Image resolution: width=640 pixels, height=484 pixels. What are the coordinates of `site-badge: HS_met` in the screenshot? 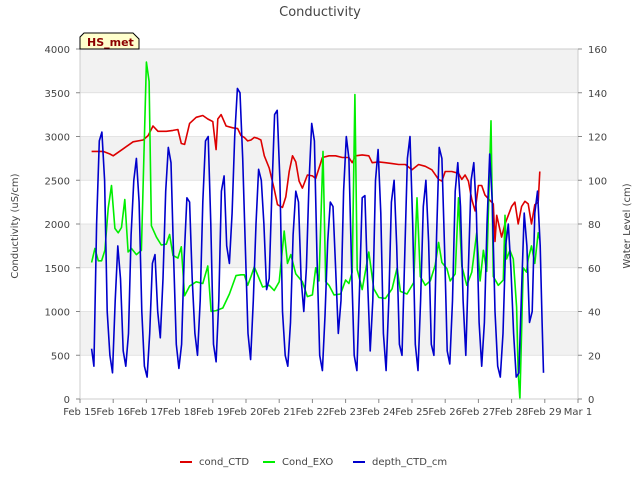 It's located at (109, 41).